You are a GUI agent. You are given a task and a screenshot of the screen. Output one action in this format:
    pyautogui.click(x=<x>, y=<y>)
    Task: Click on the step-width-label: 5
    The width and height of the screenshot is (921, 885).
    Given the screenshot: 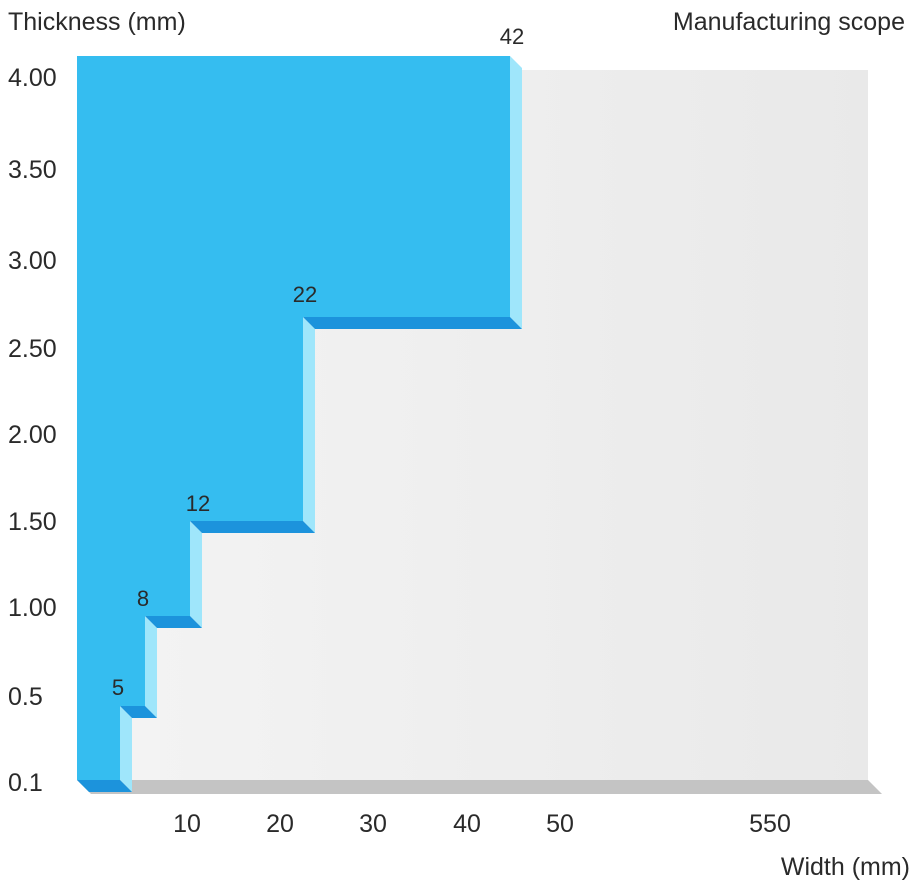 What is the action you would take?
    pyautogui.click(x=118, y=687)
    